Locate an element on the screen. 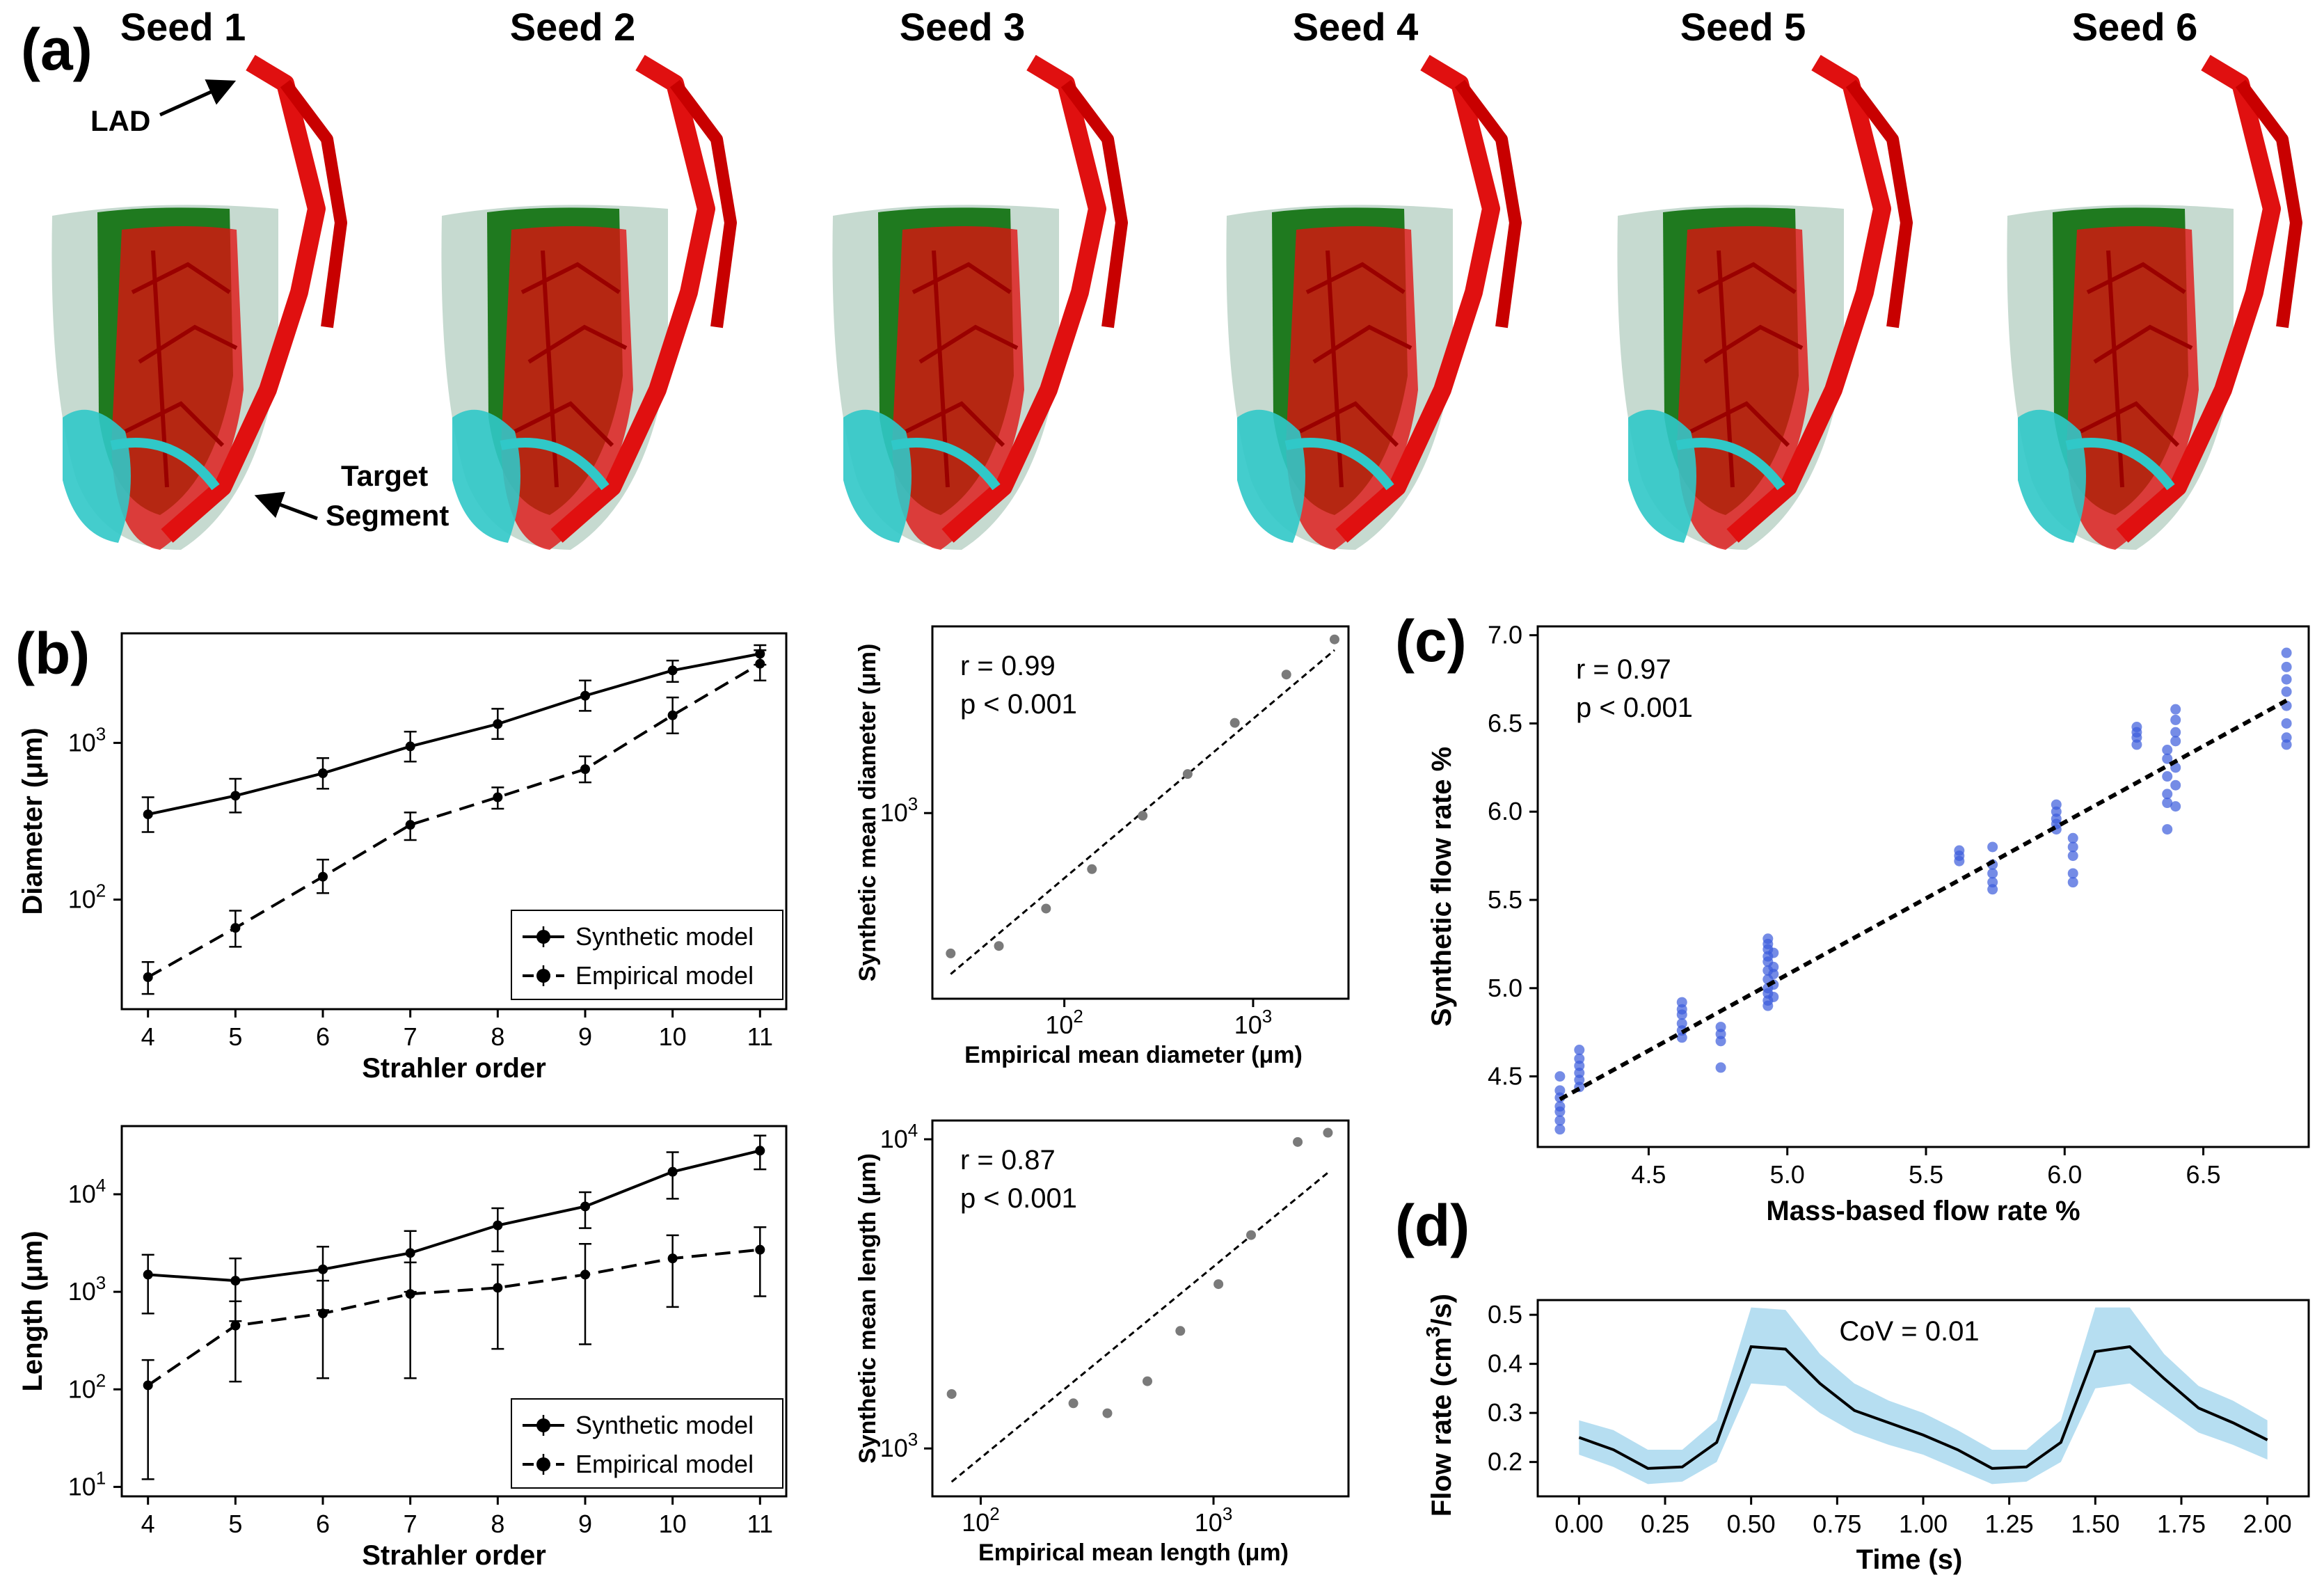 This screenshot has width=2324, height=1591. x-tick-label: 10 is located at coordinates (673, 1036).